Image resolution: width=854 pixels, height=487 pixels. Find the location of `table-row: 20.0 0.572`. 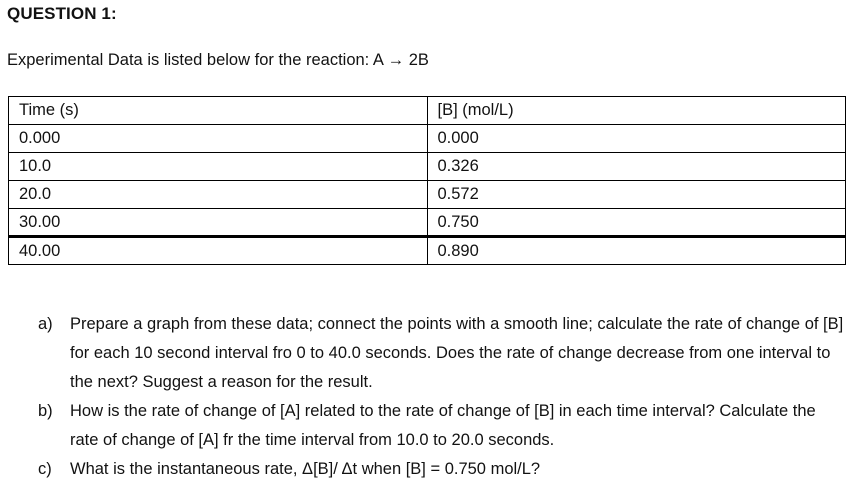

table-row: 20.0 0.572 is located at coordinates (427, 194).